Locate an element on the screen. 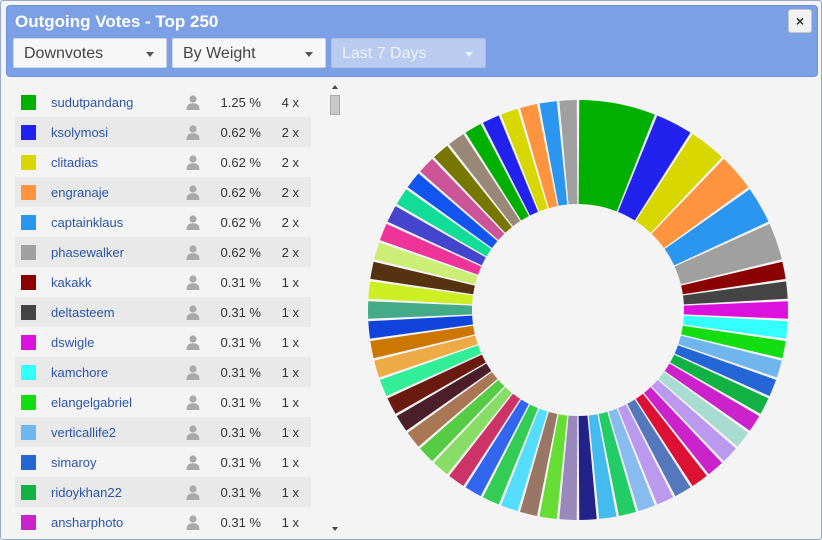 Image resolution: width=822 pixels, height=540 pixels. close-button: × is located at coordinates (800, 21).